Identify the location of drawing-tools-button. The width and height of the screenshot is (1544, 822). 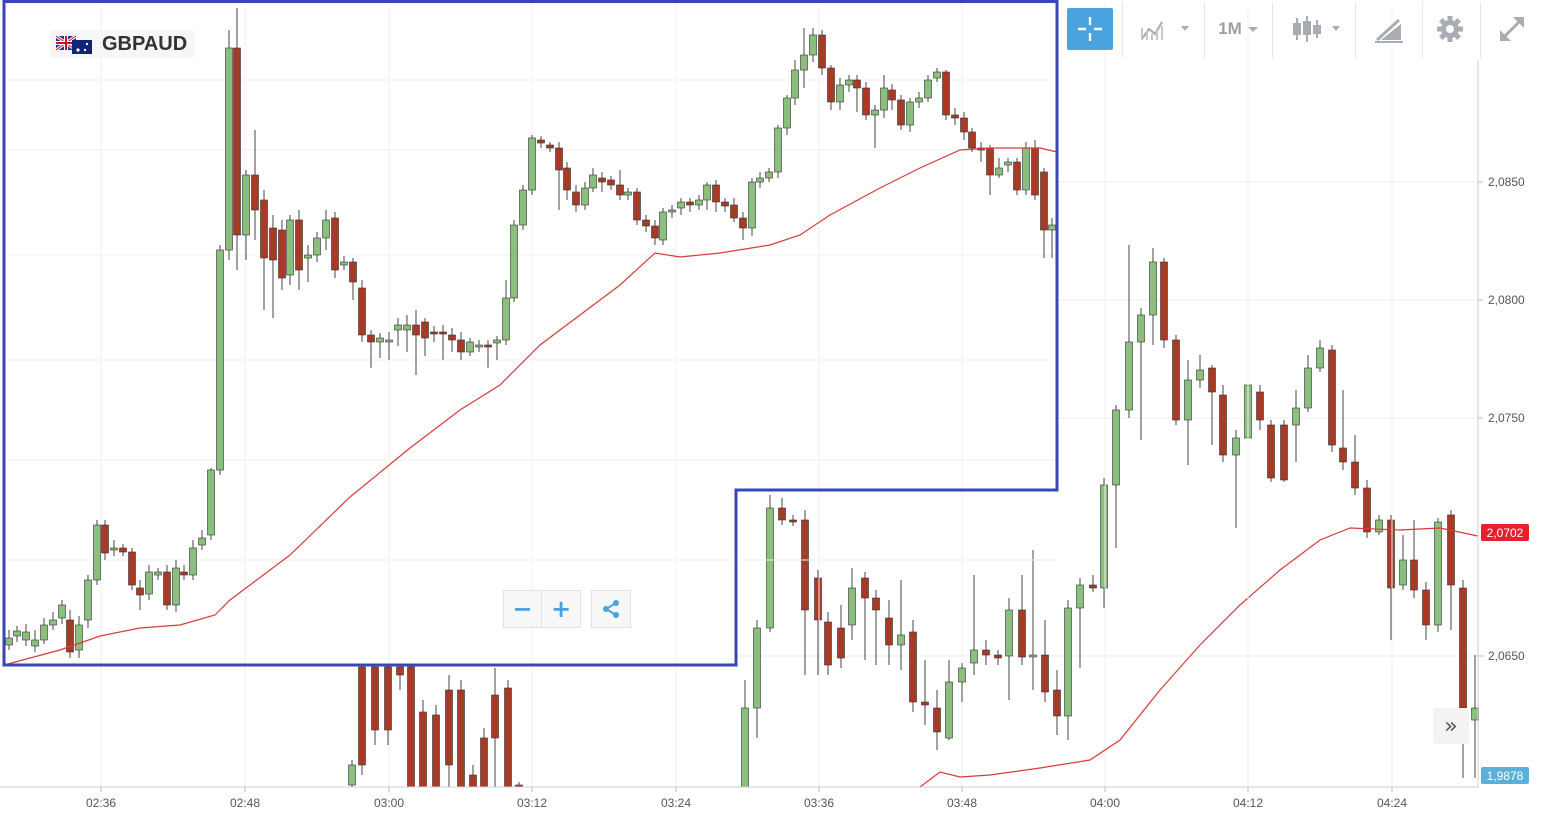
(1389, 29).